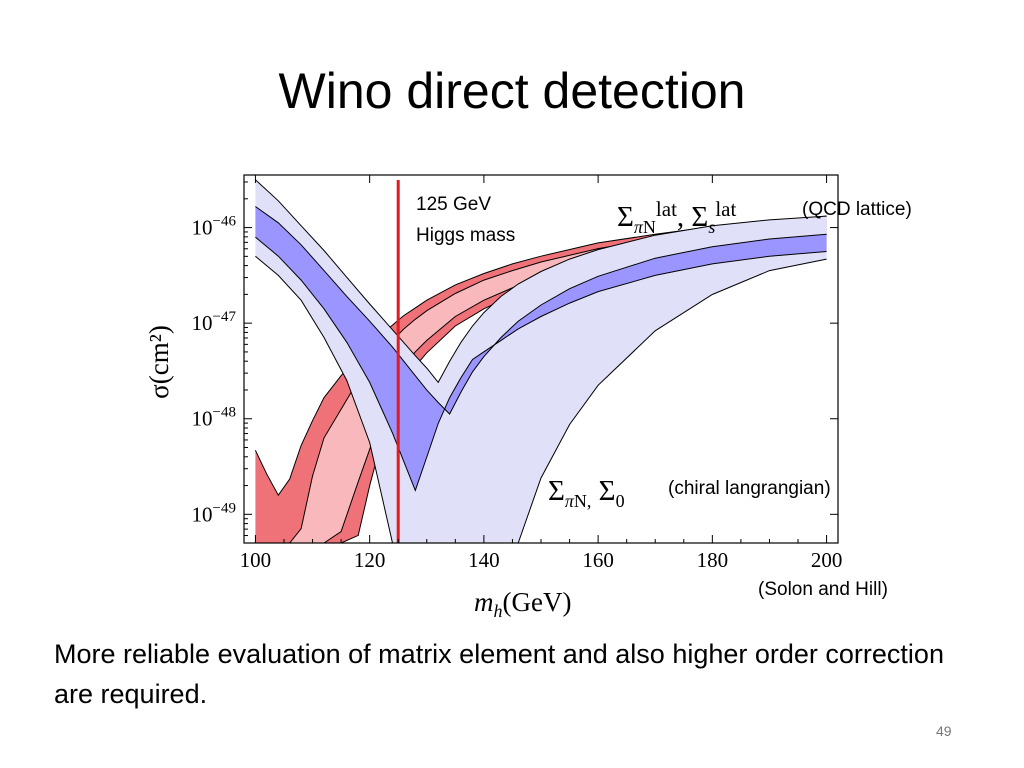  Describe the element at coordinates (827, 560) in the screenshot. I see `x-tick-label: 200` at that location.